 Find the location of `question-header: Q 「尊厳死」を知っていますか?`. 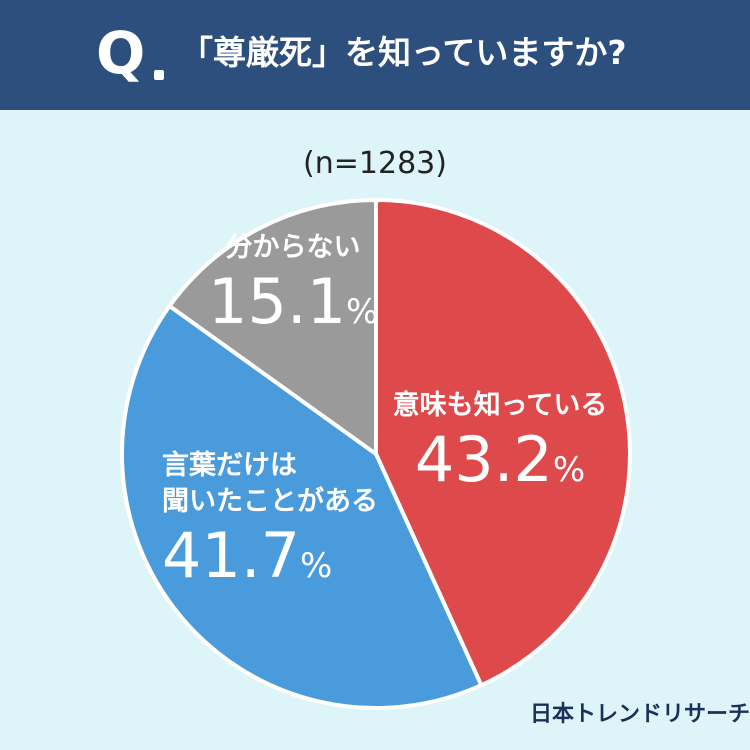

question-header: Q 「尊厳死」を知っていますか? is located at coordinates (375, 55).